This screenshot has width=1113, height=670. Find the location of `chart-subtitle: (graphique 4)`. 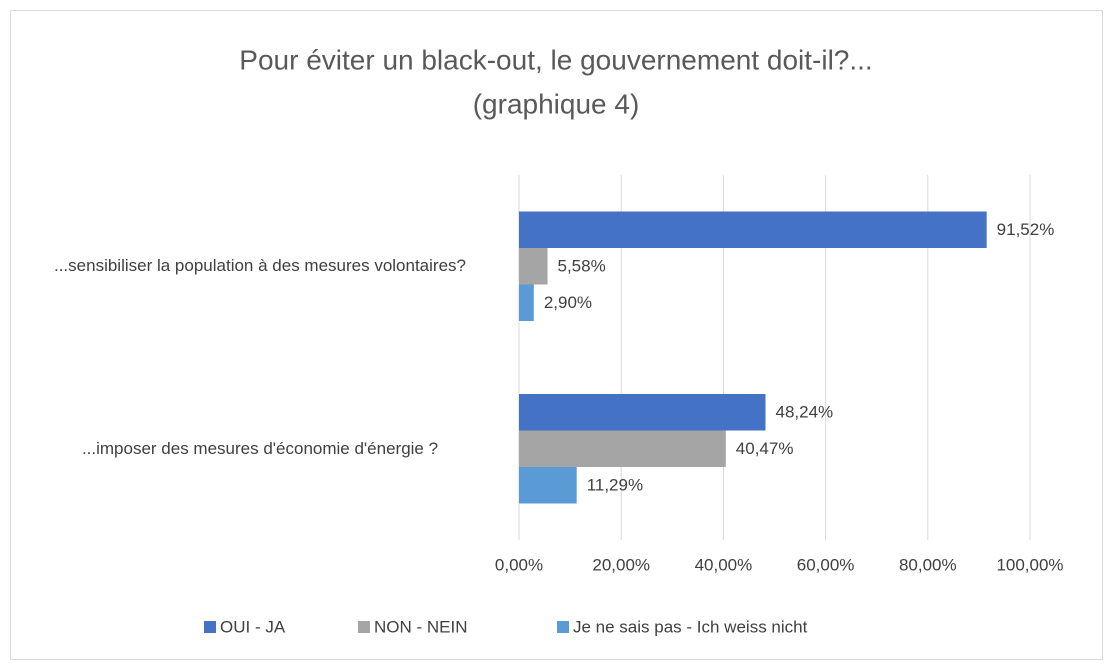

chart-subtitle: (graphique 4) is located at coordinates (556, 103).